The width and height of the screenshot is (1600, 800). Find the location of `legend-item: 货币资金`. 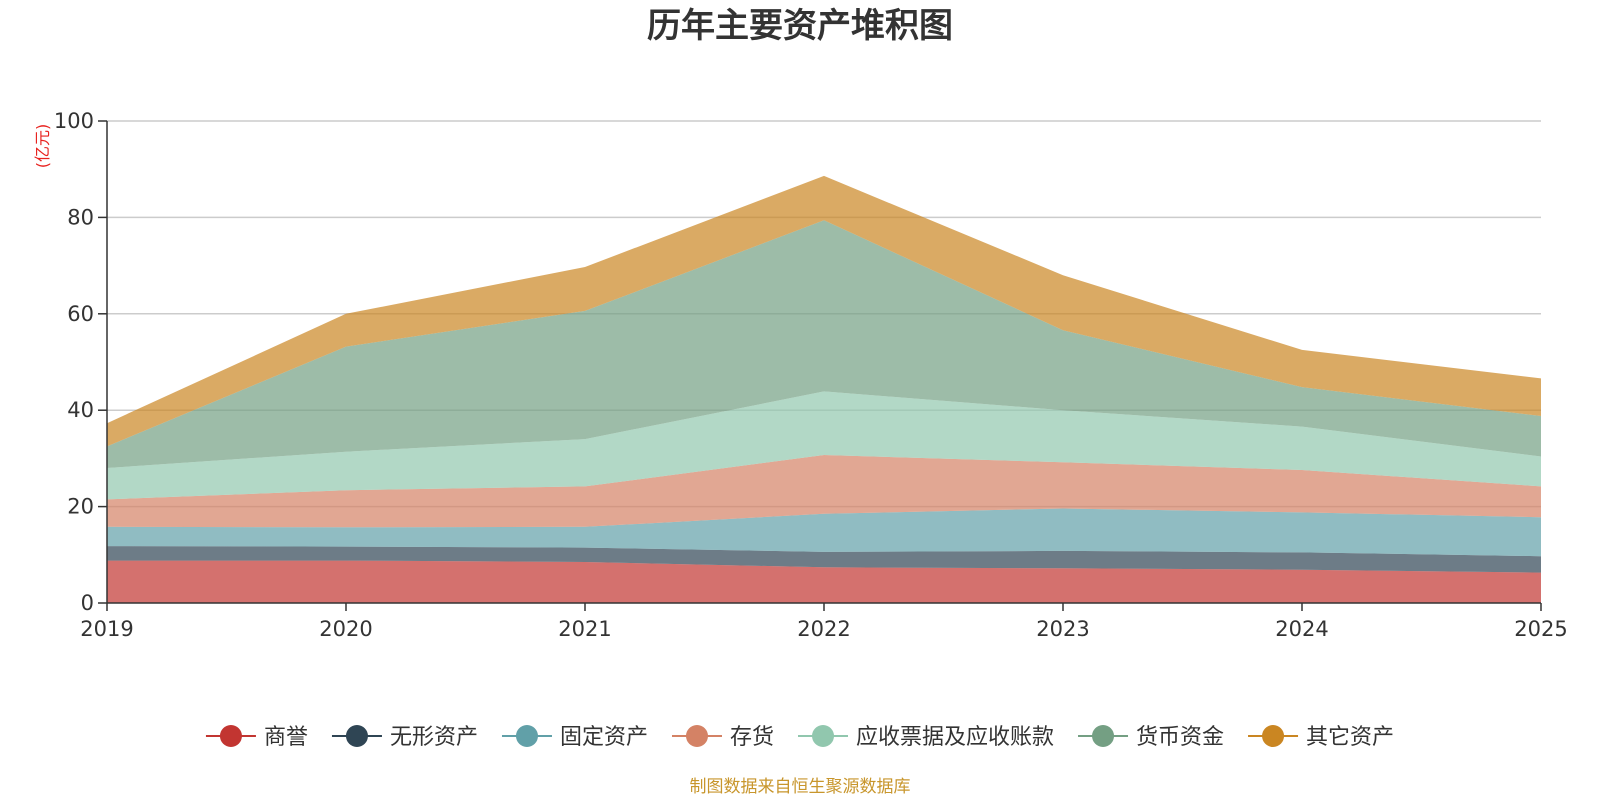

legend-item: 货币资金 is located at coordinates (1151, 737).